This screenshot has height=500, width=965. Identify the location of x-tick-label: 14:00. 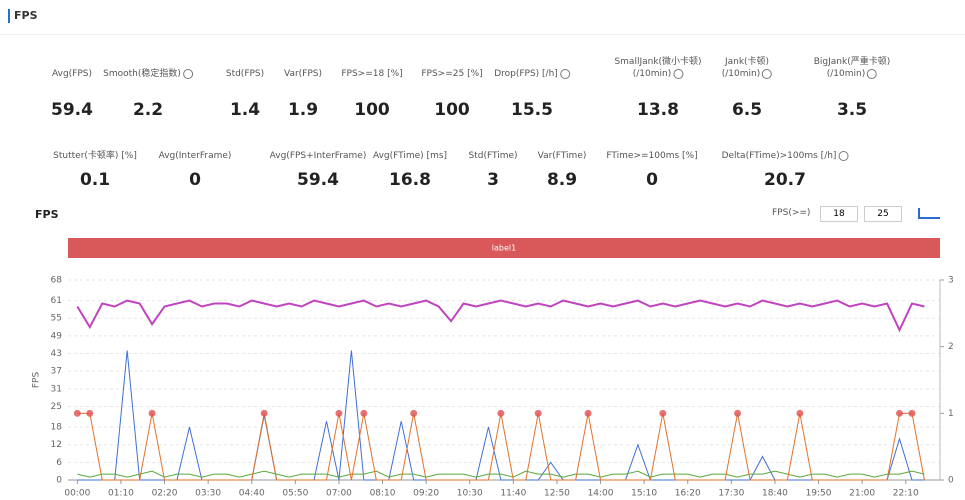
(601, 494).